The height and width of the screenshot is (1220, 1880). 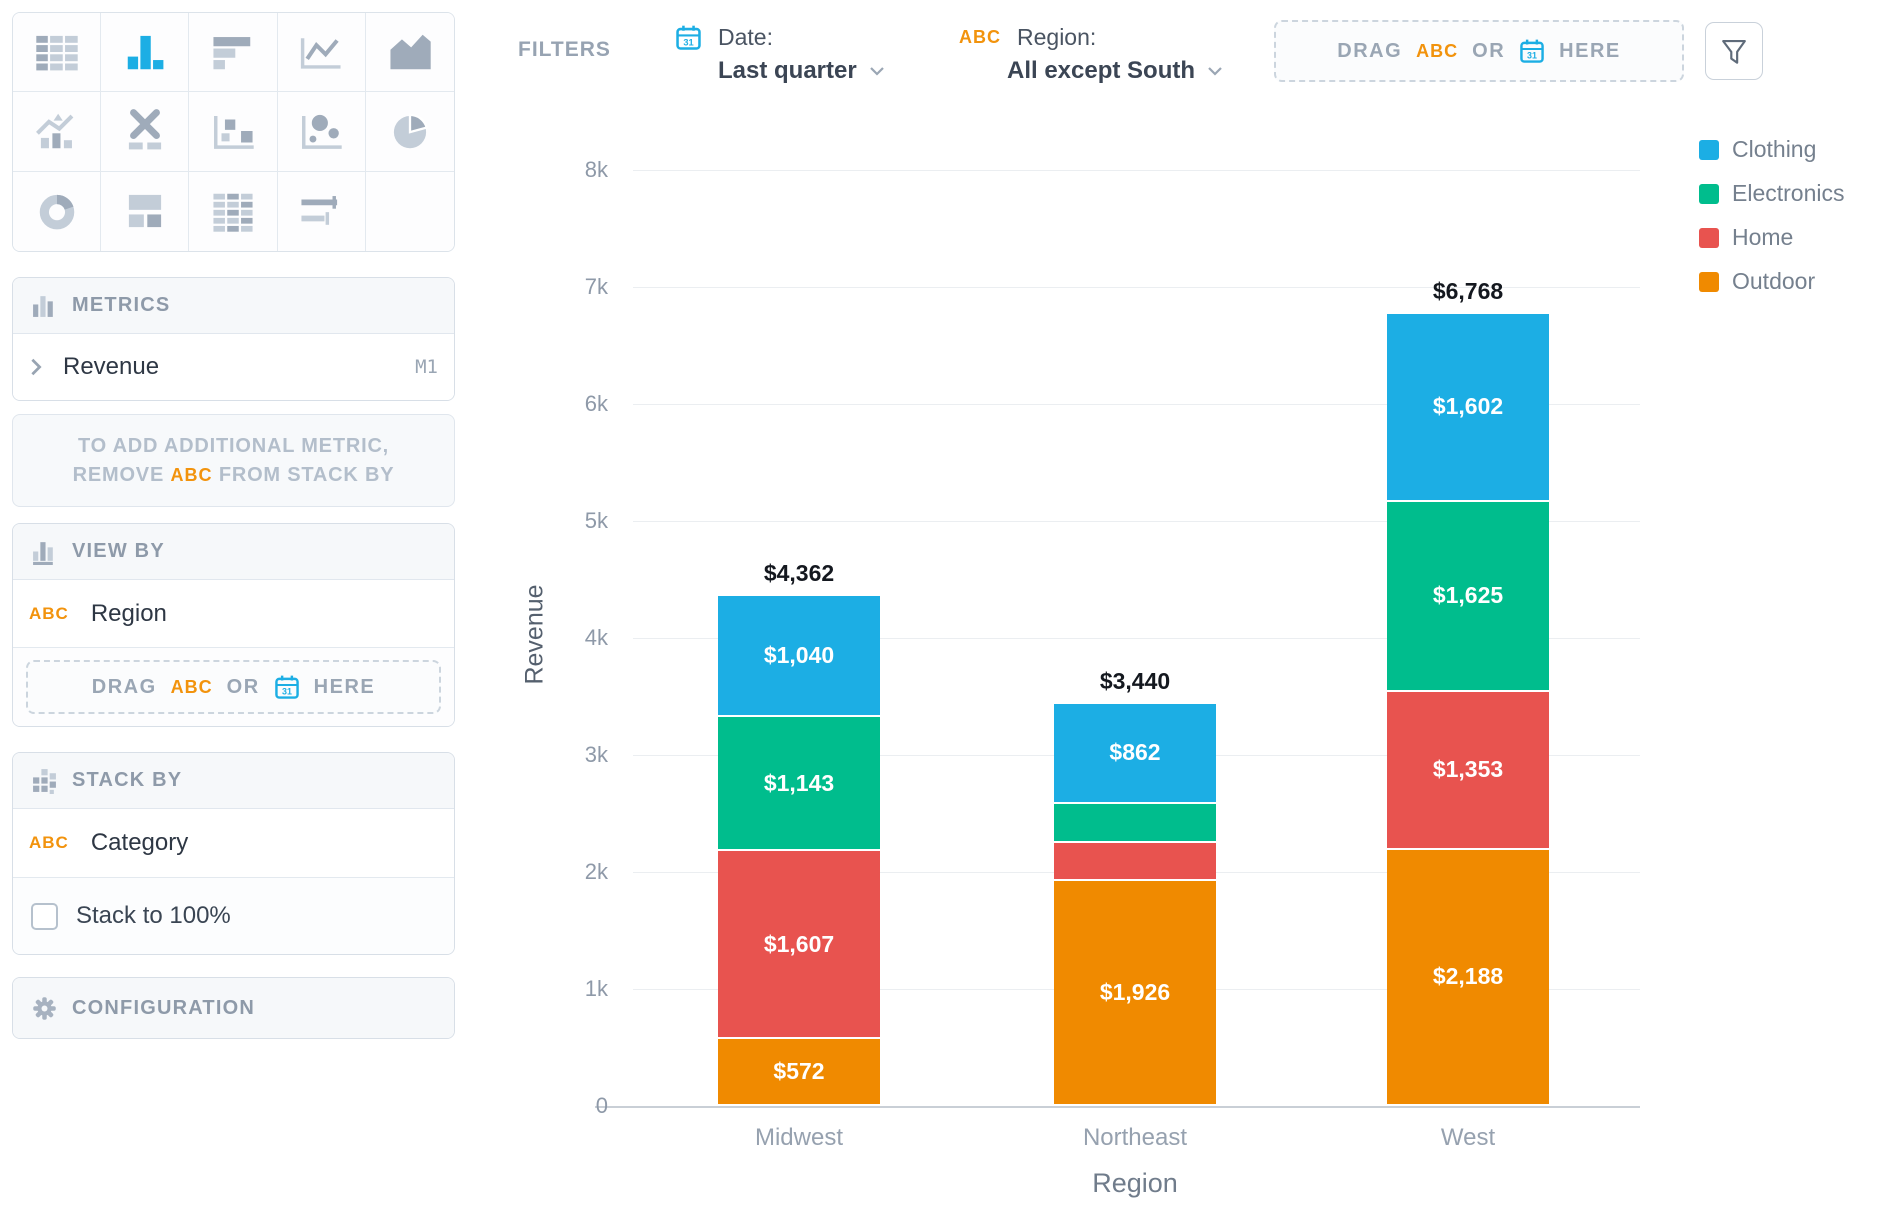 I want to click on legend-label: Electronics, so click(x=1788, y=193).